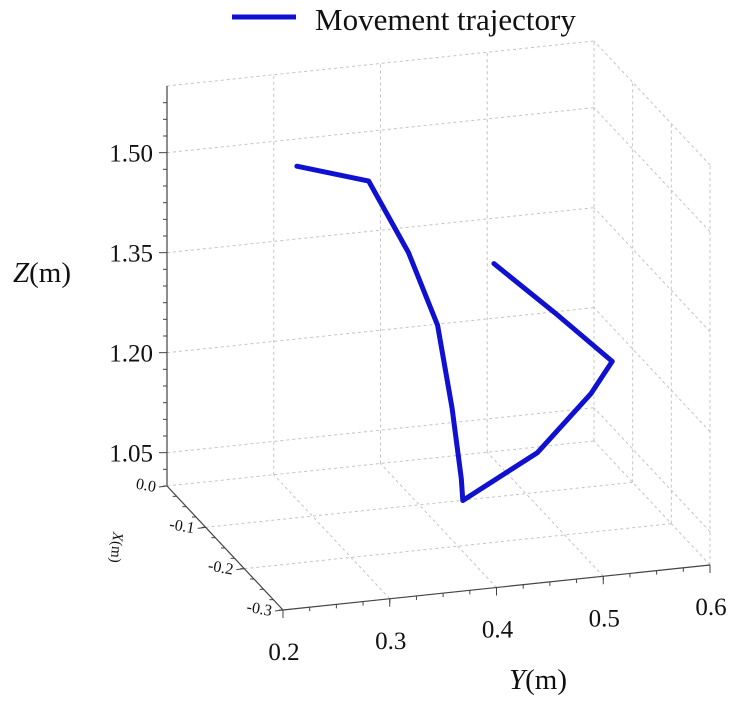 The height and width of the screenshot is (704, 739). I want to click on y-axis-title: Y(m), so click(538, 680).